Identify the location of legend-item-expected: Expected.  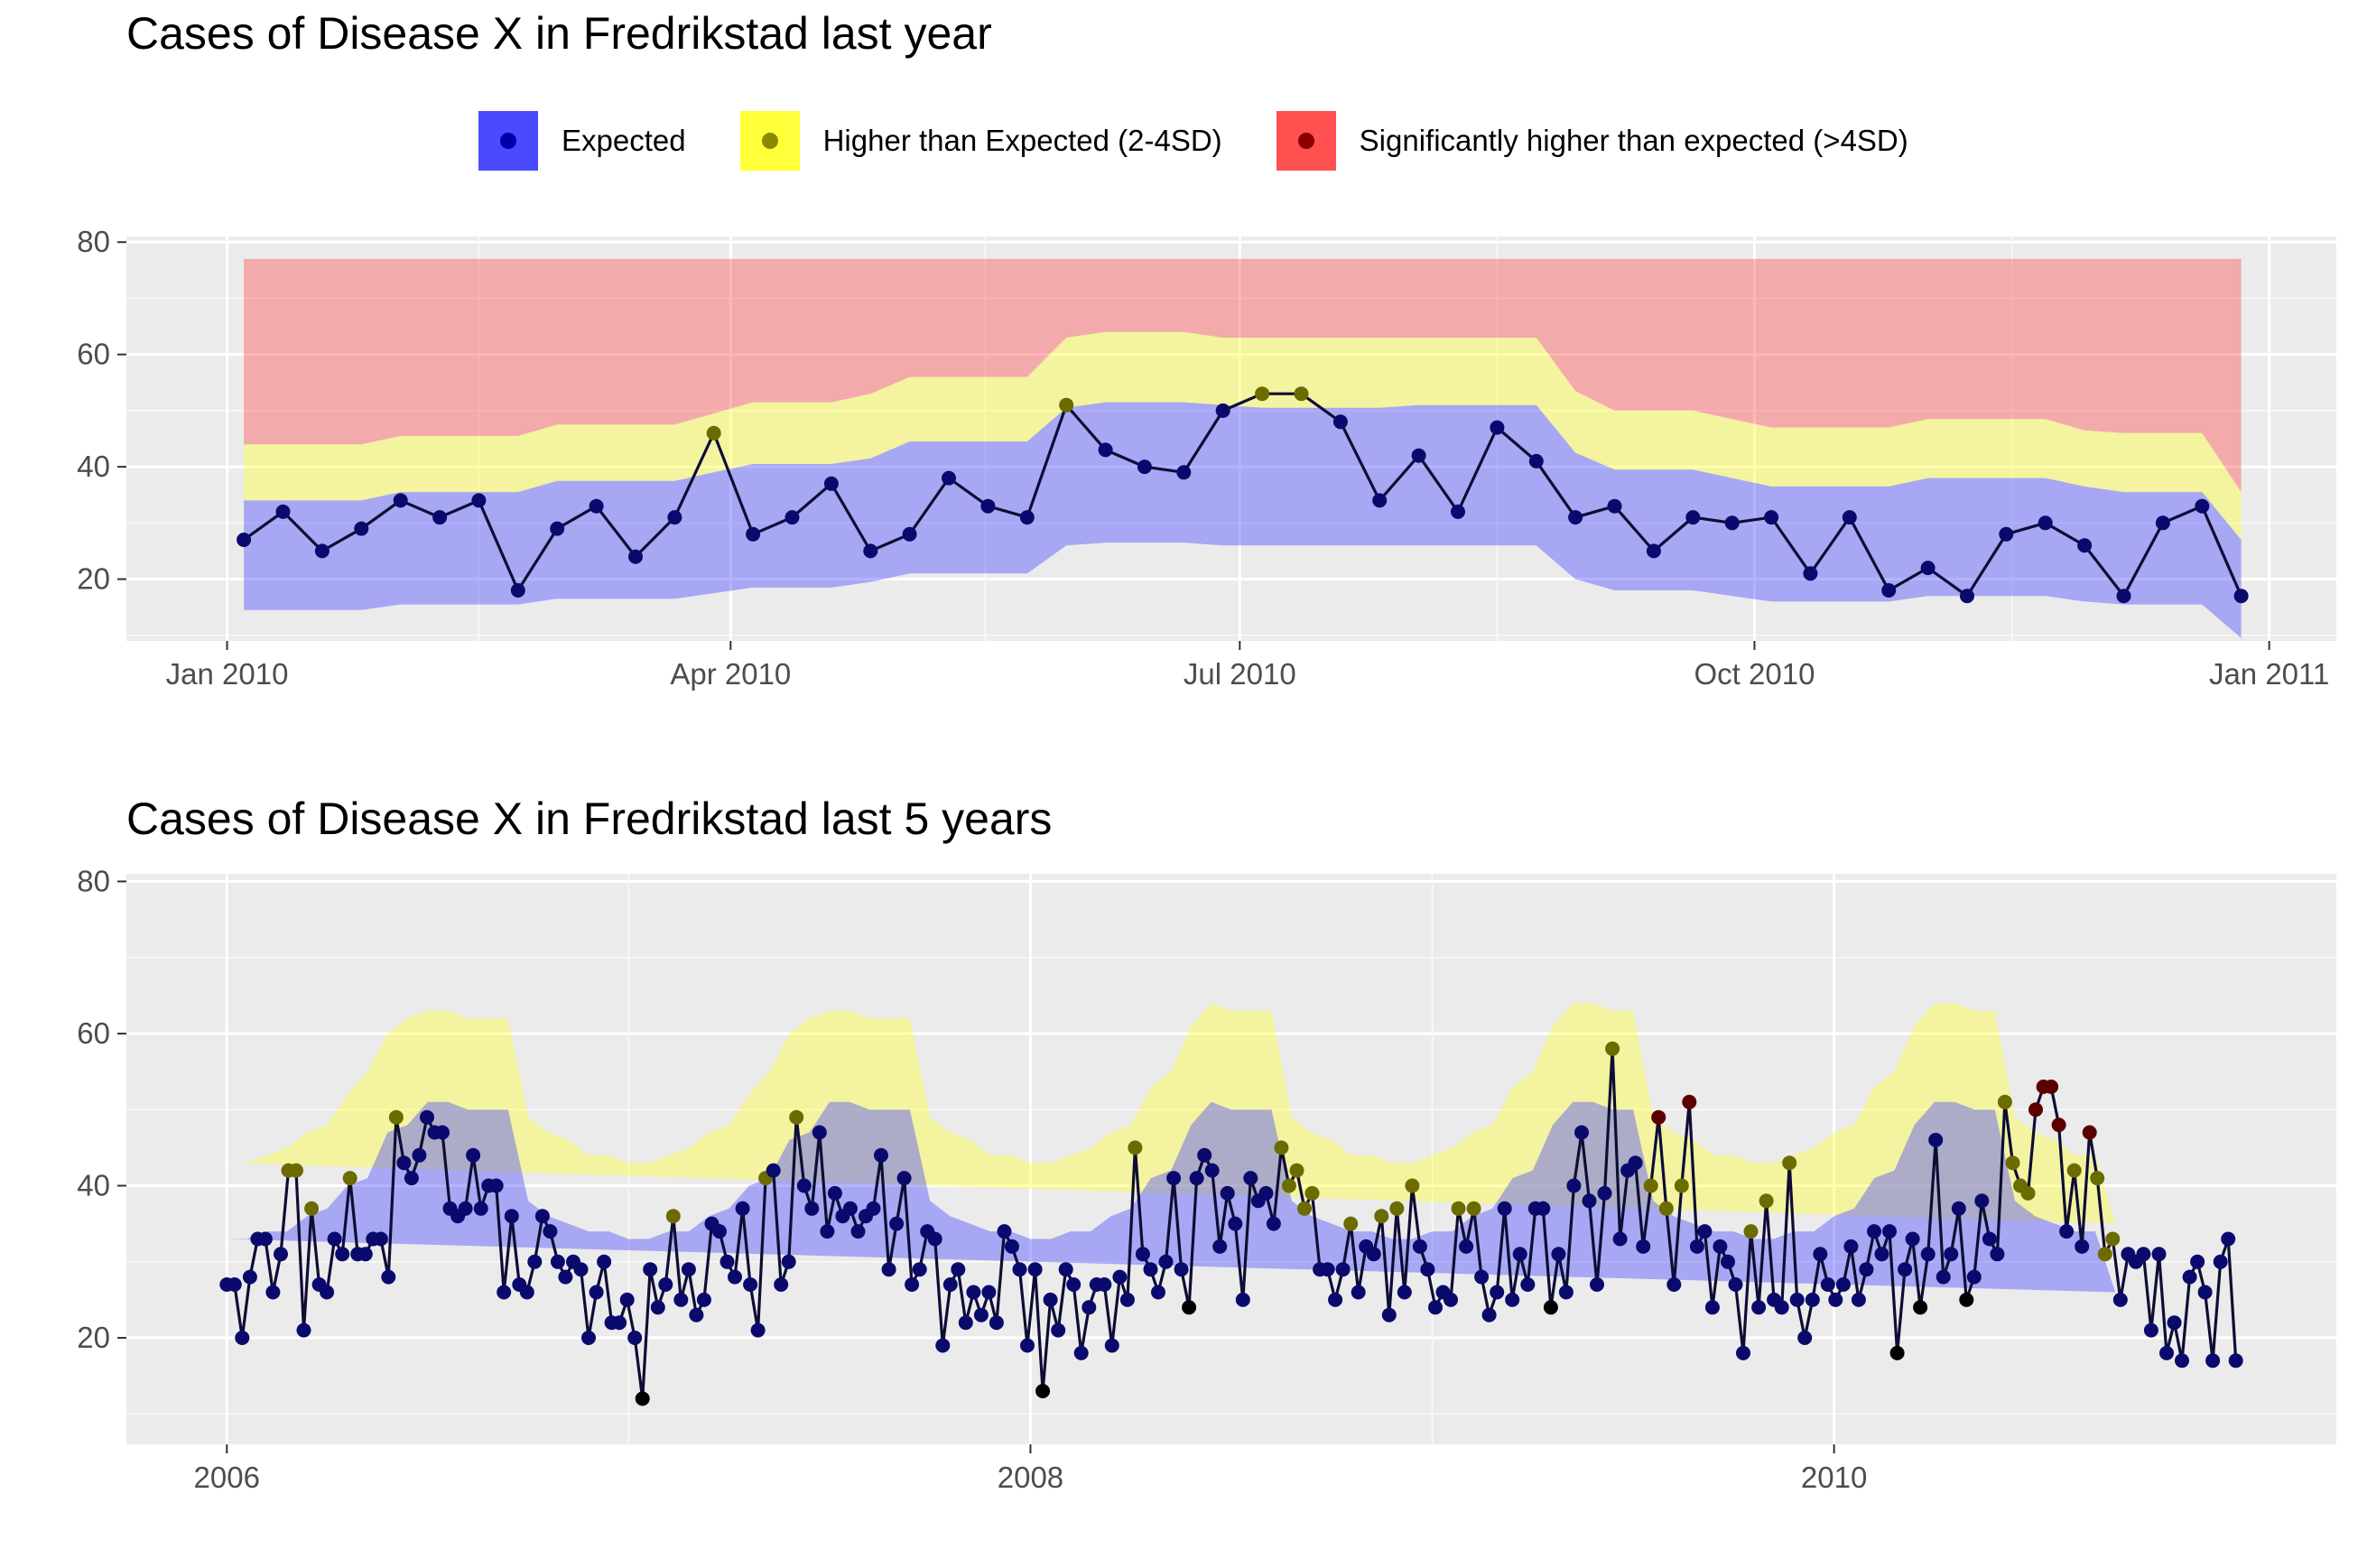
(582, 141).